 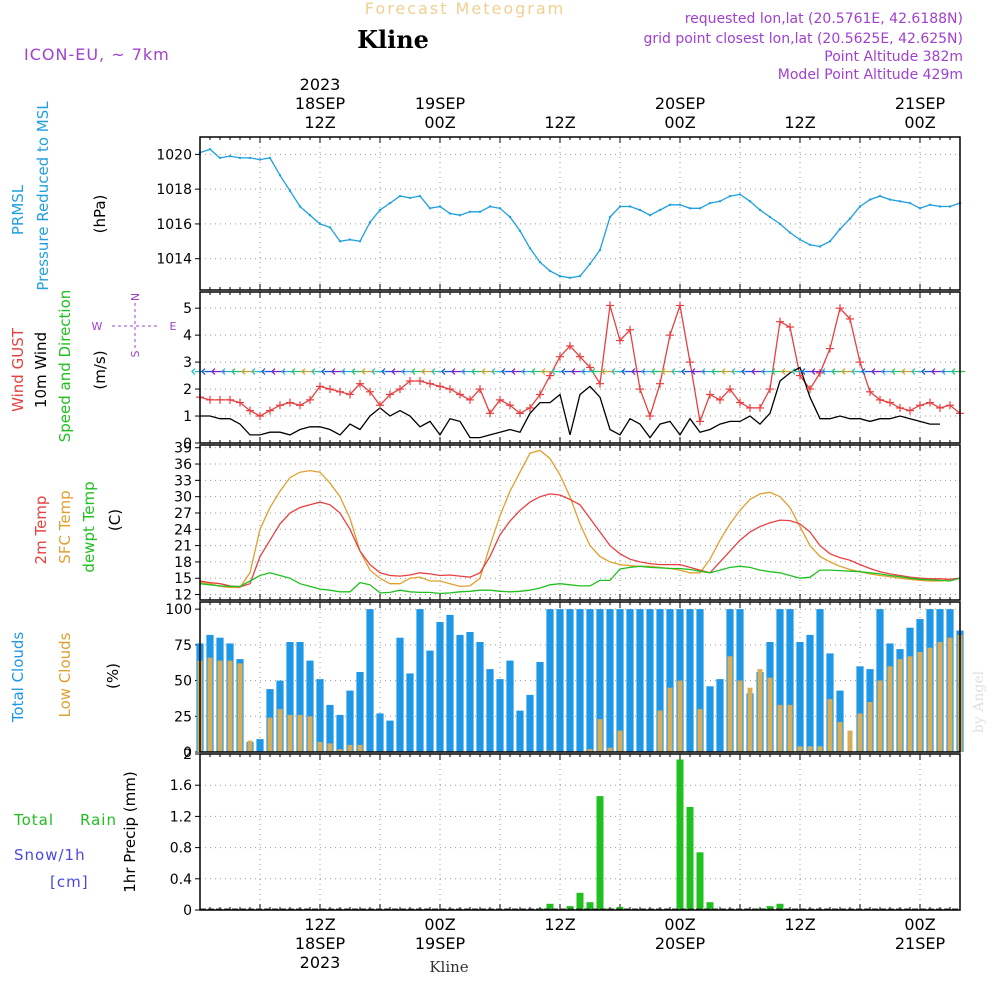 What do you see at coordinates (183, 717) in the screenshot?
I see `y-tick-label: 25` at bounding box center [183, 717].